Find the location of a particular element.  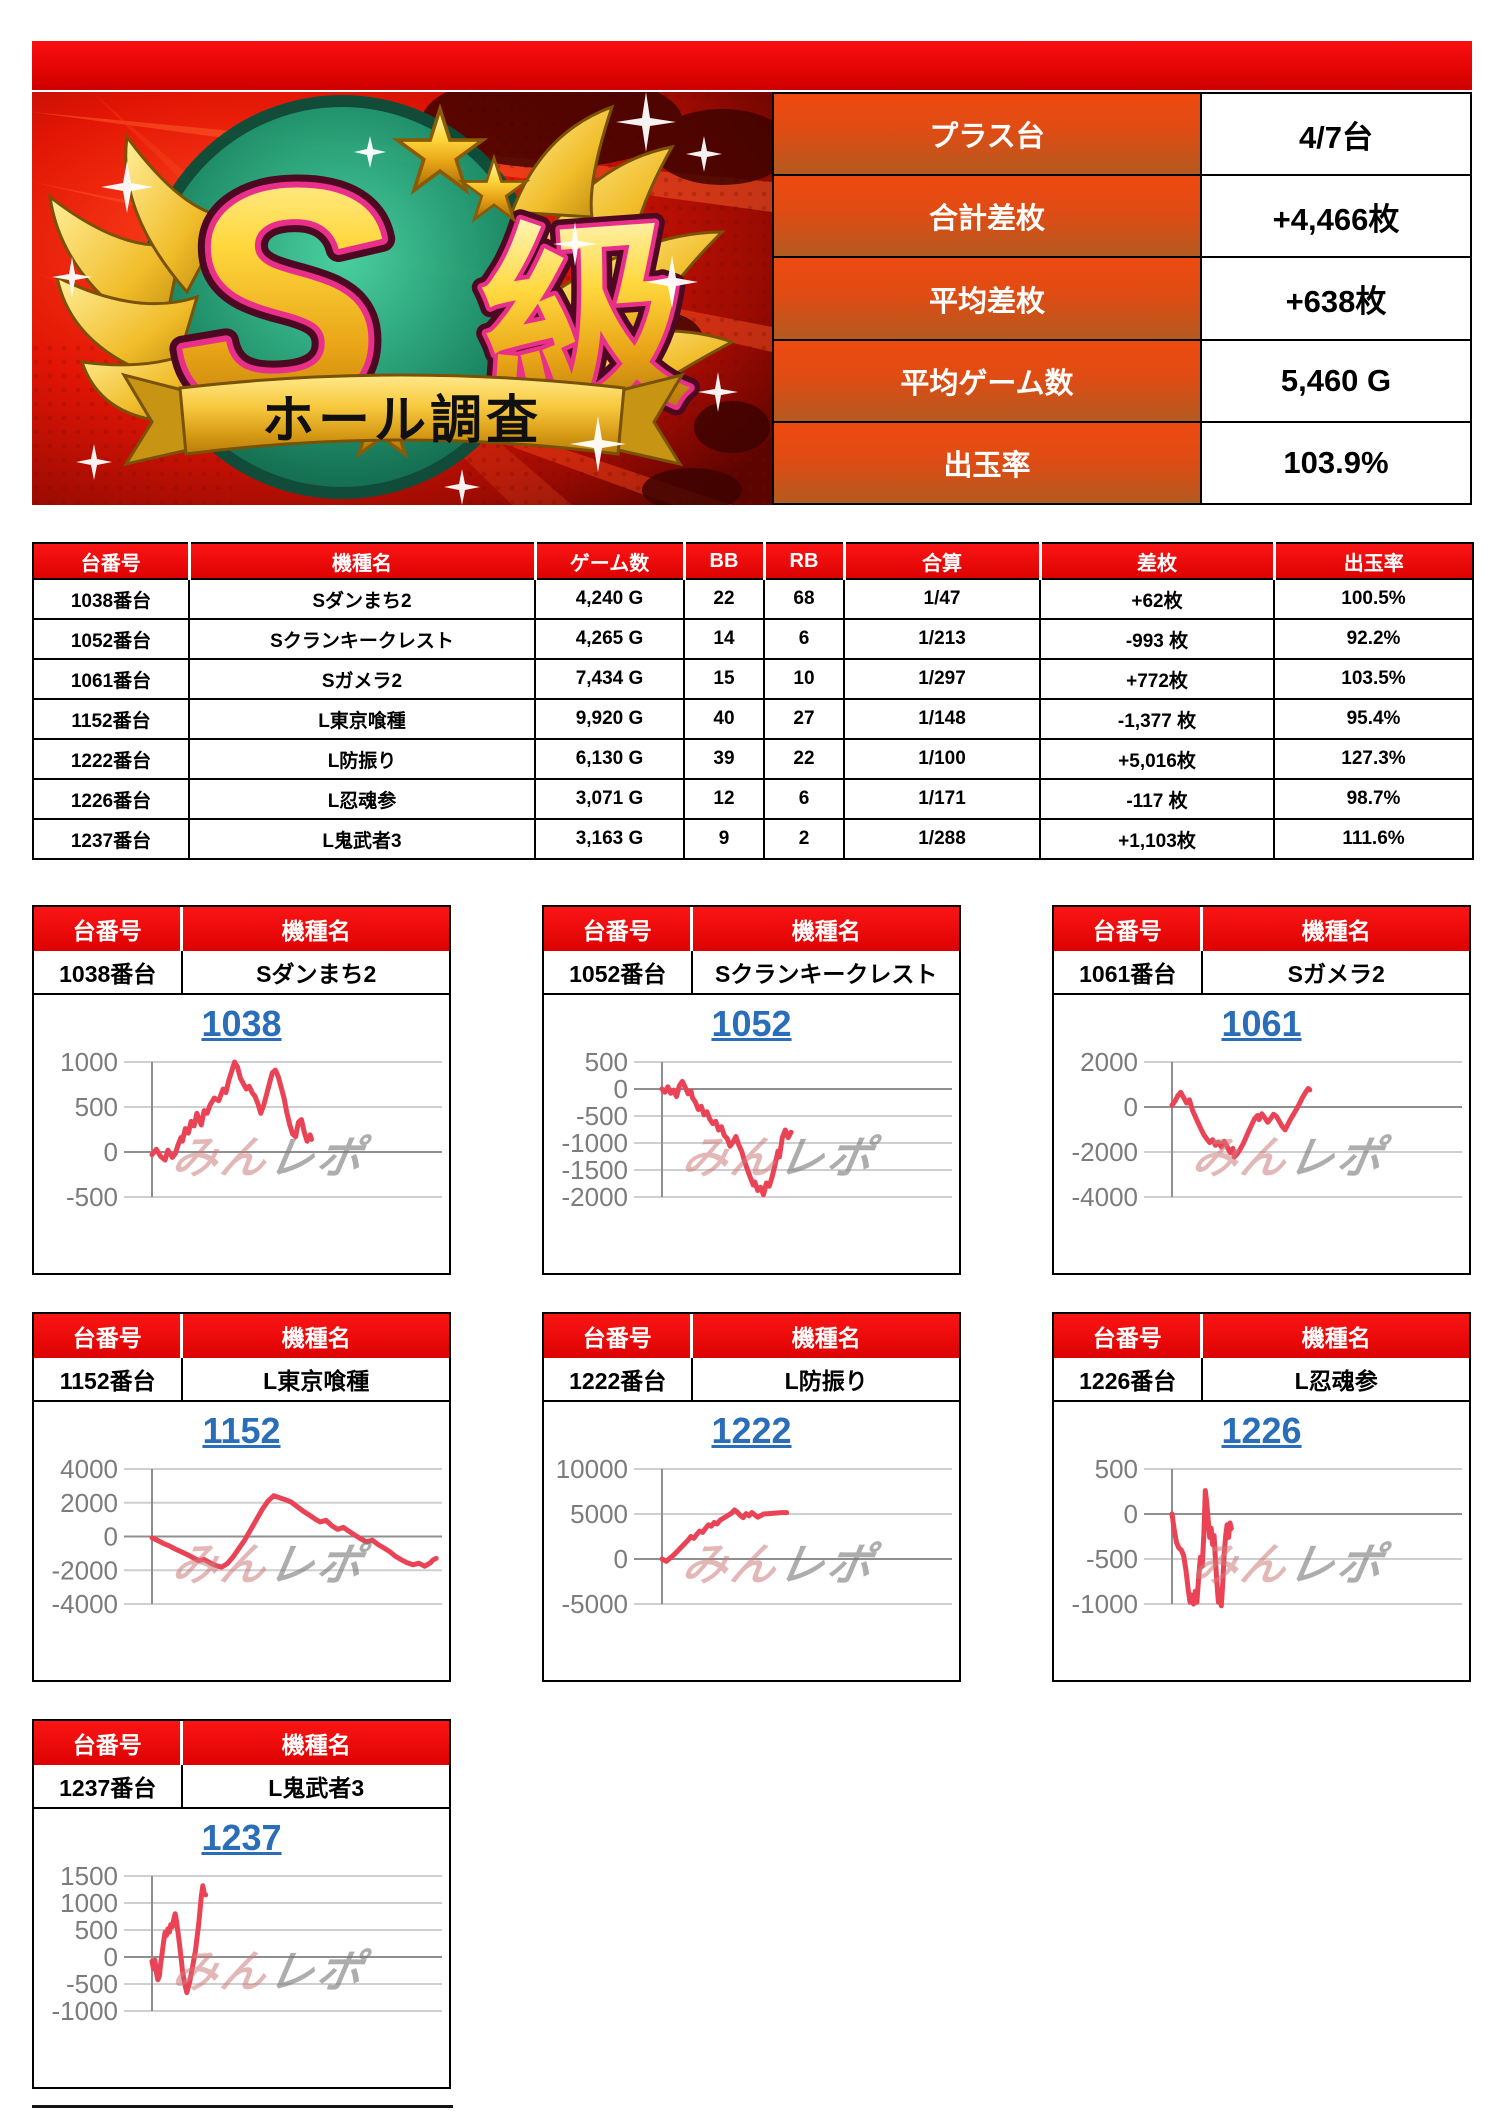

summary-row: 平均差枚 +638枚 is located at coordinates (1122, 299).